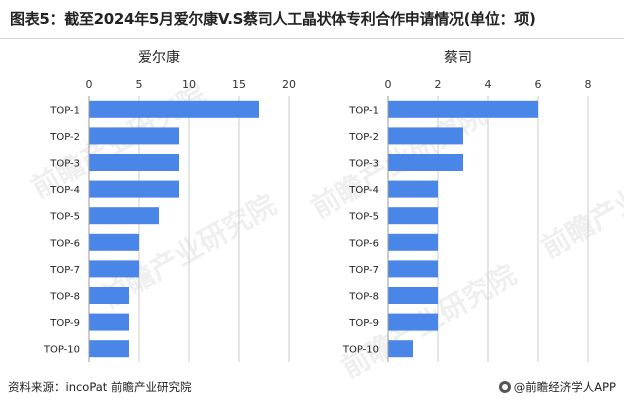 This screenshot has width=624, height=406. Describe the element at coordinates (363, 217) in the screenshot. I see `chart1-category-label: TOP-5` at that location.